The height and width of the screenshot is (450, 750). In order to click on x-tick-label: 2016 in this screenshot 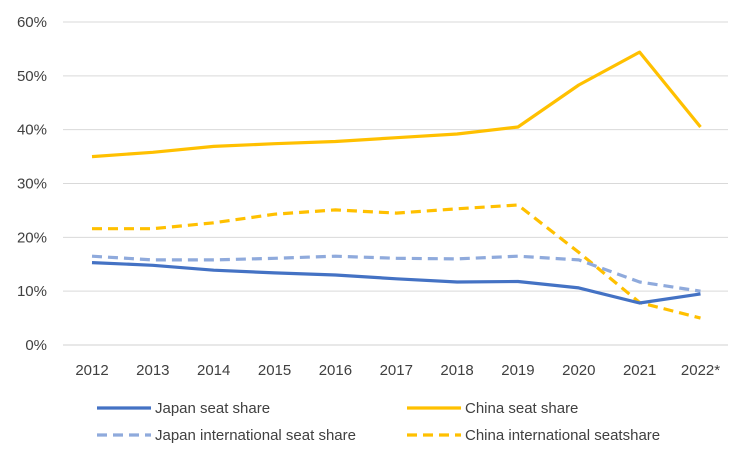, I will do `click(335, 370)`.